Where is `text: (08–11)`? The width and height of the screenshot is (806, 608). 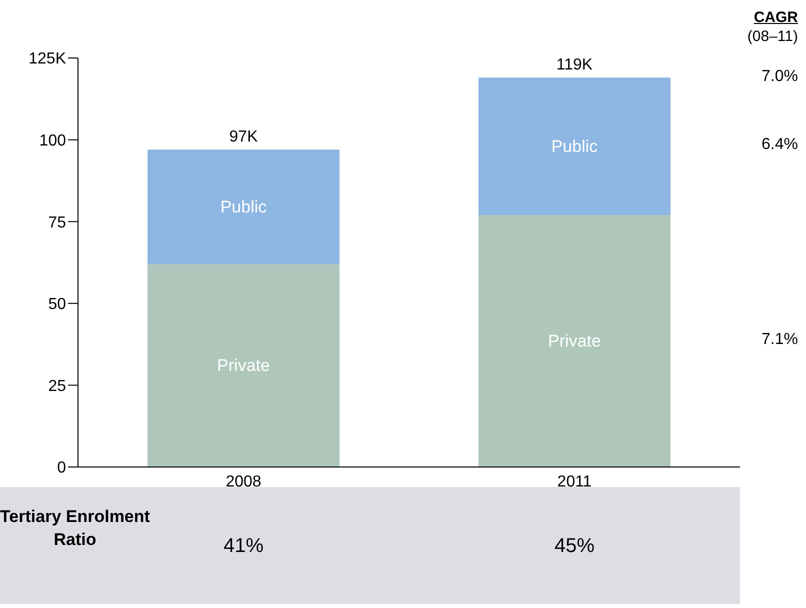 text: (08–11) is located at coordinates (772, 36).